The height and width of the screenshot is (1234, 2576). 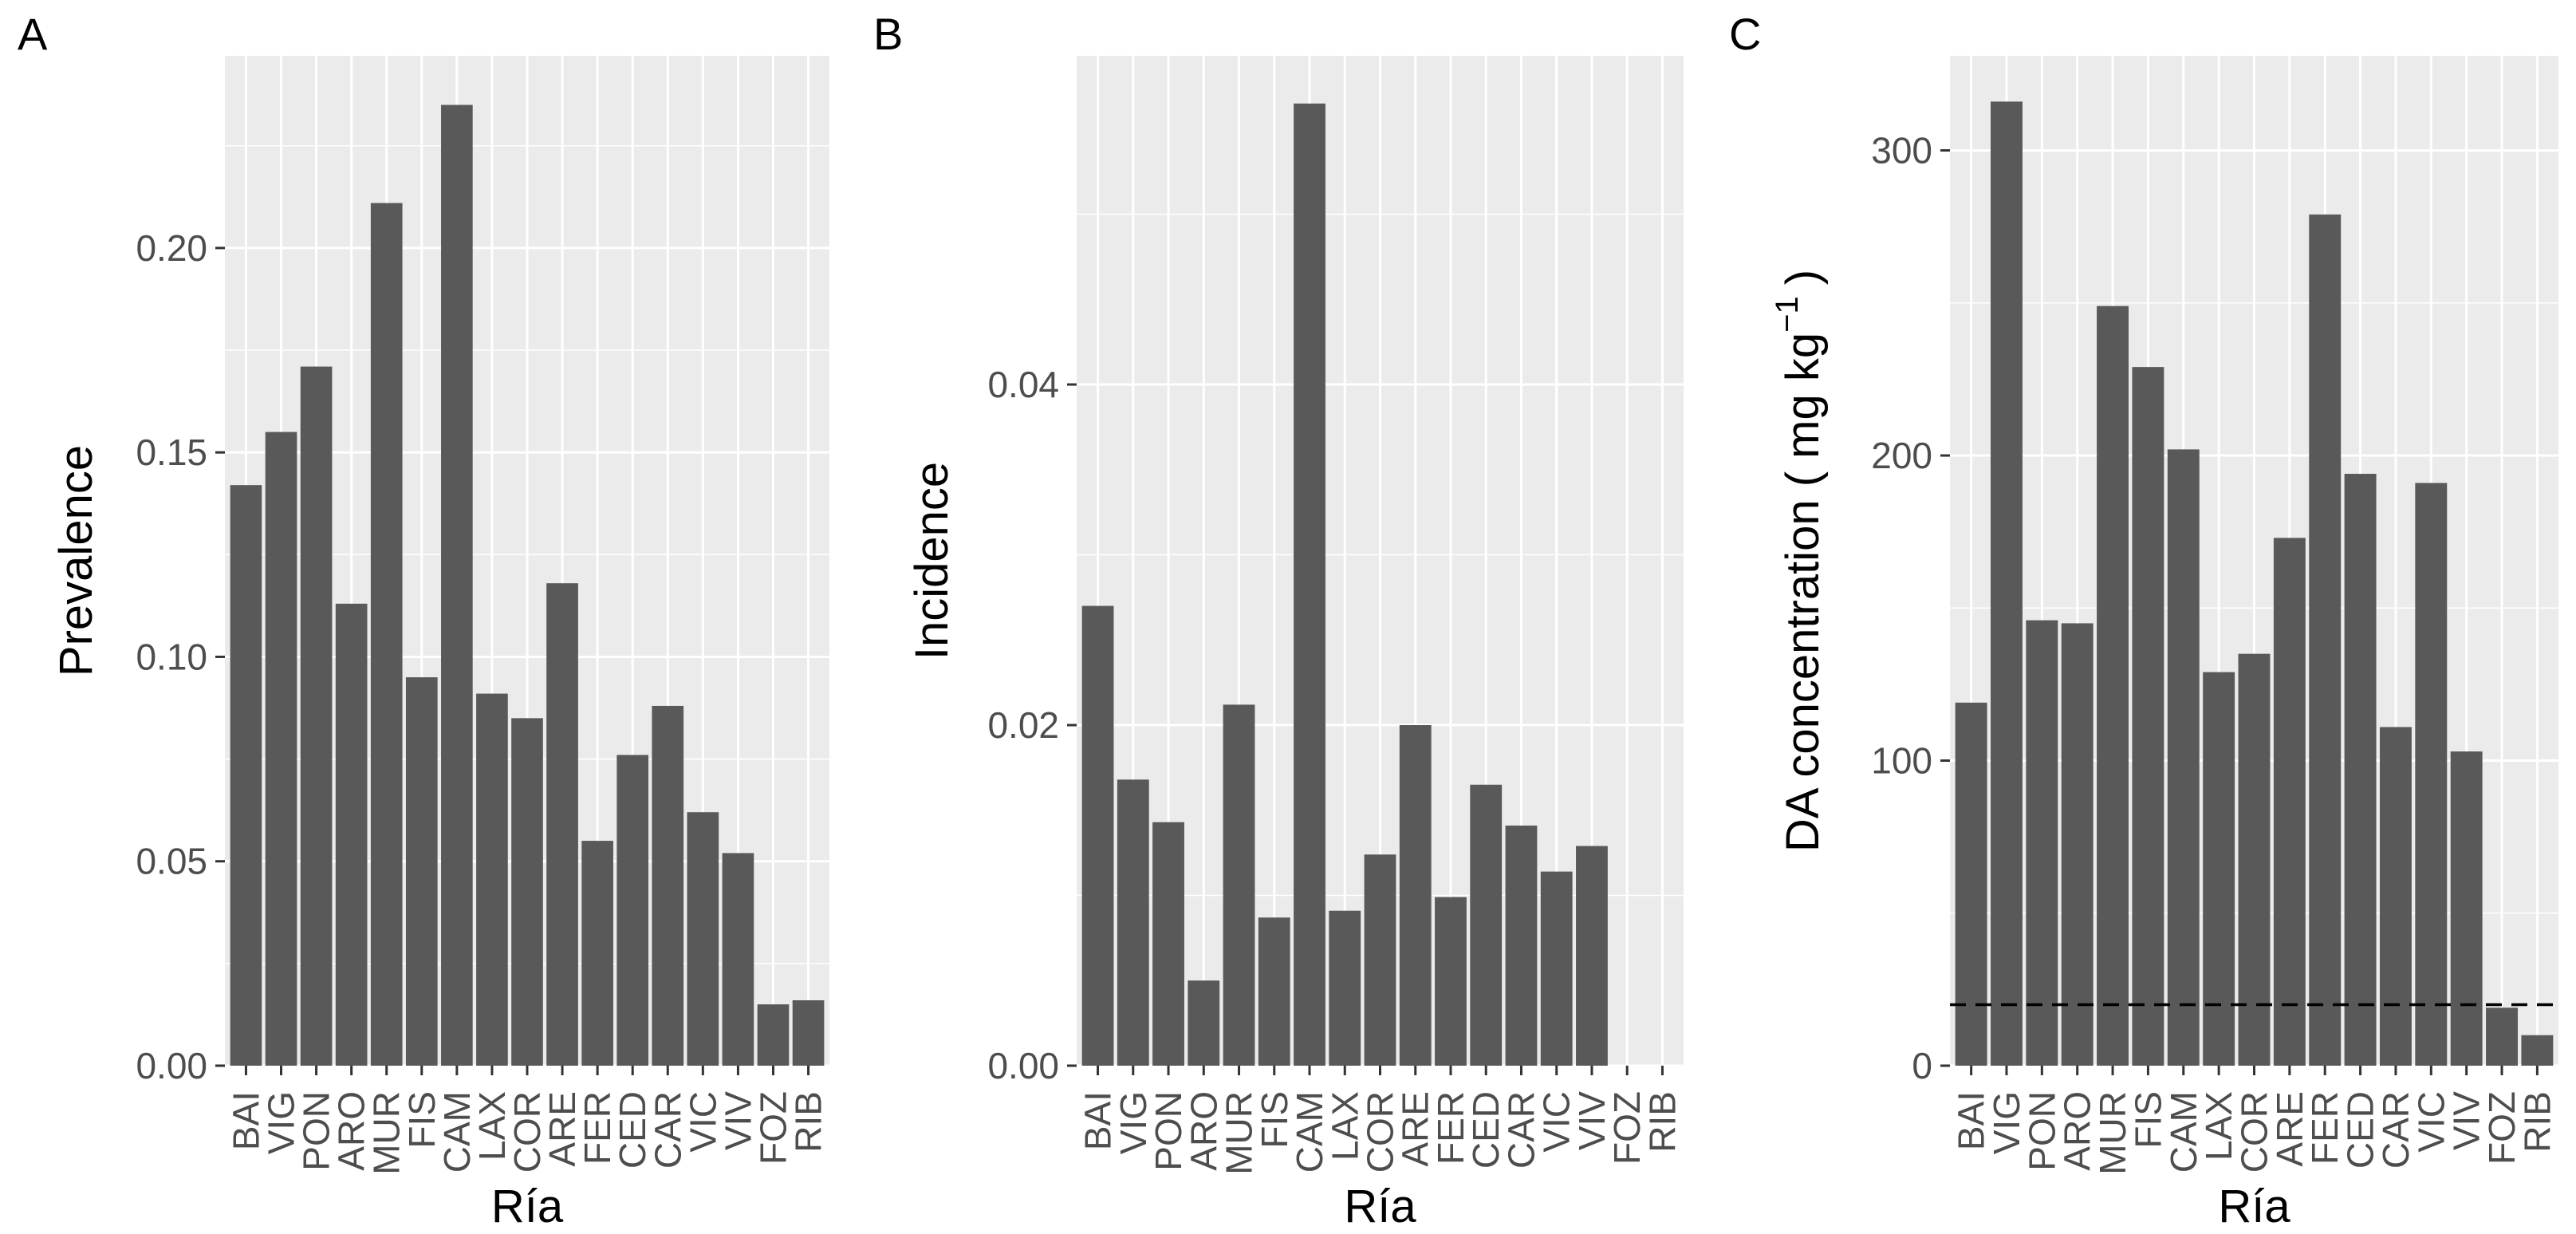 I want to click on x-tick-label: ARE, so click(x=562, y=1129).